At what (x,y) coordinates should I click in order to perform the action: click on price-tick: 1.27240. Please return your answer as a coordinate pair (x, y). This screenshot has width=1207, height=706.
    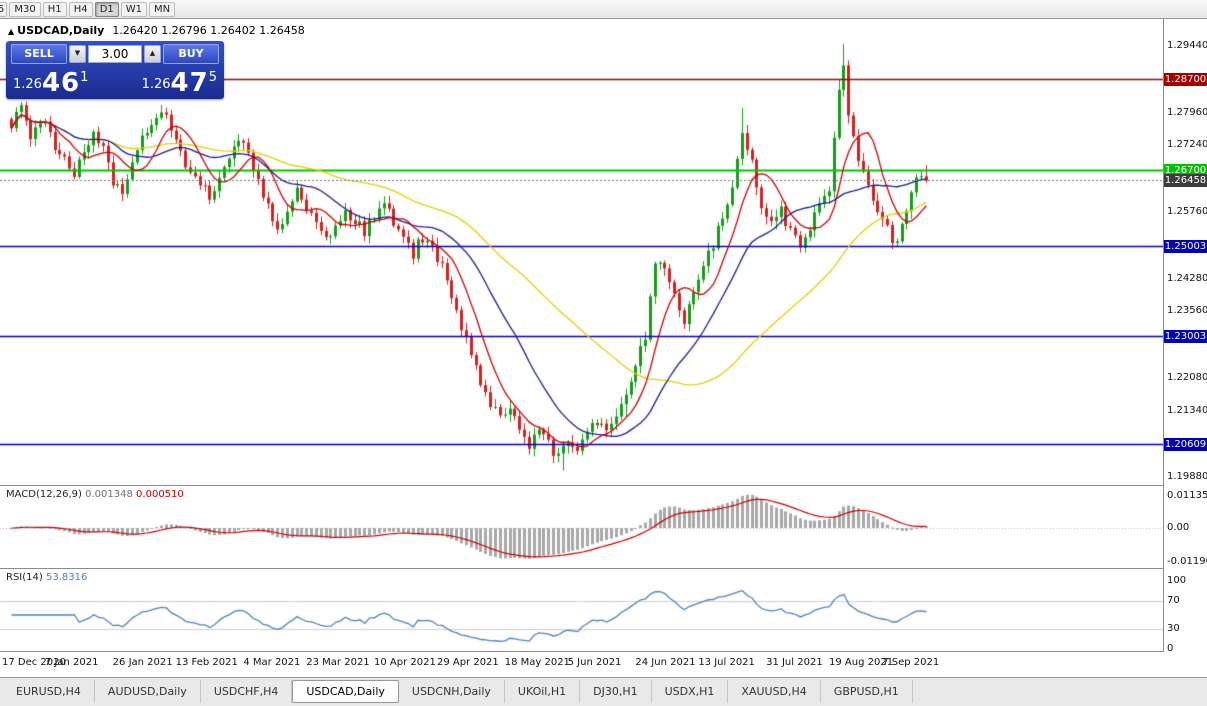
    Looking at the image, I should click on (1187, 145).